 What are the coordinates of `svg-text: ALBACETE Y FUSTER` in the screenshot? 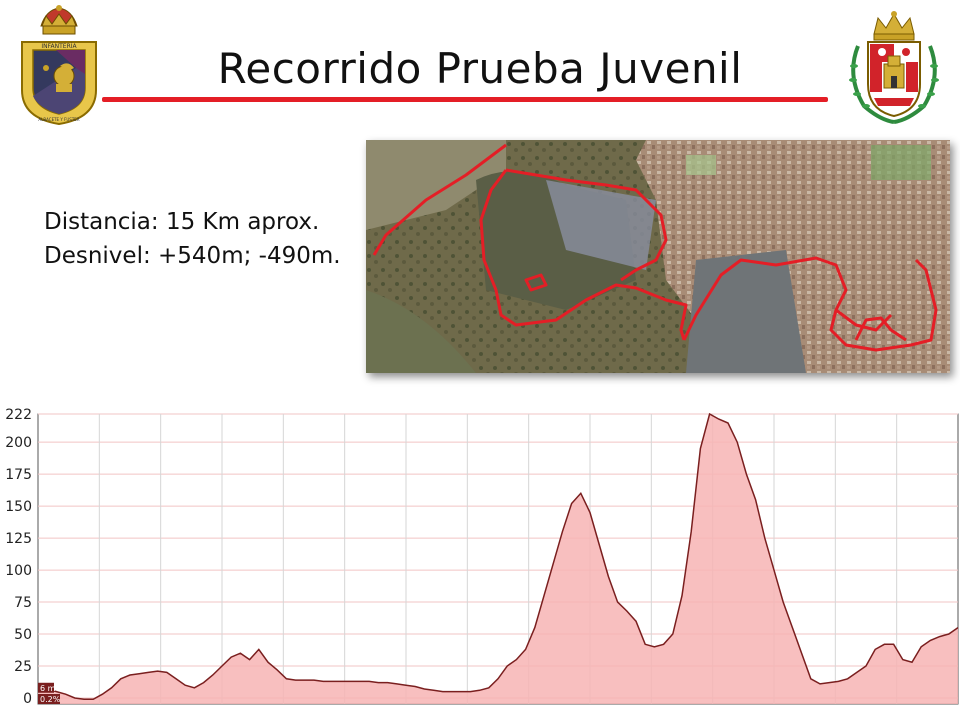 It's located at (58, 119).